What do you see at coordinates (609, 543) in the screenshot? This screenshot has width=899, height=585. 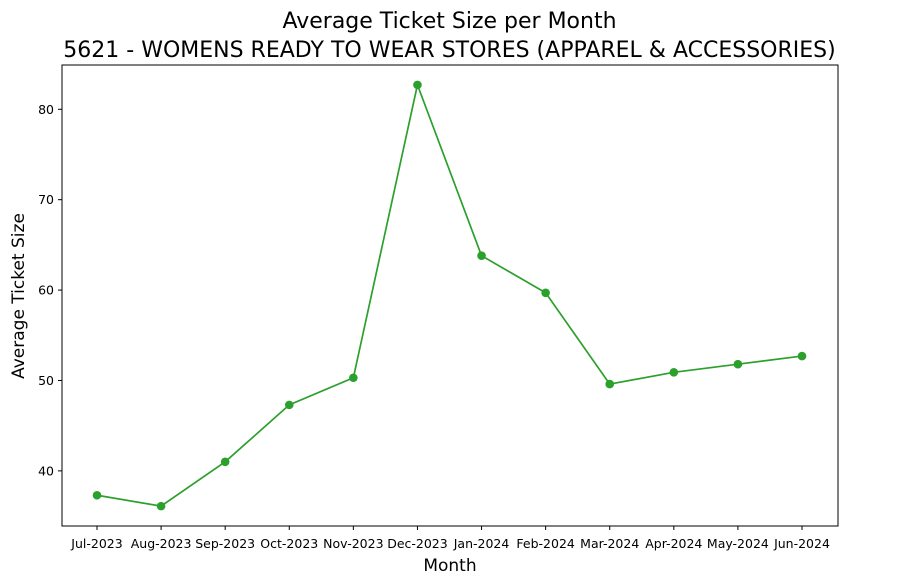 I see `x-tick-label: Mar-2024` at bounding box center [609, 543].